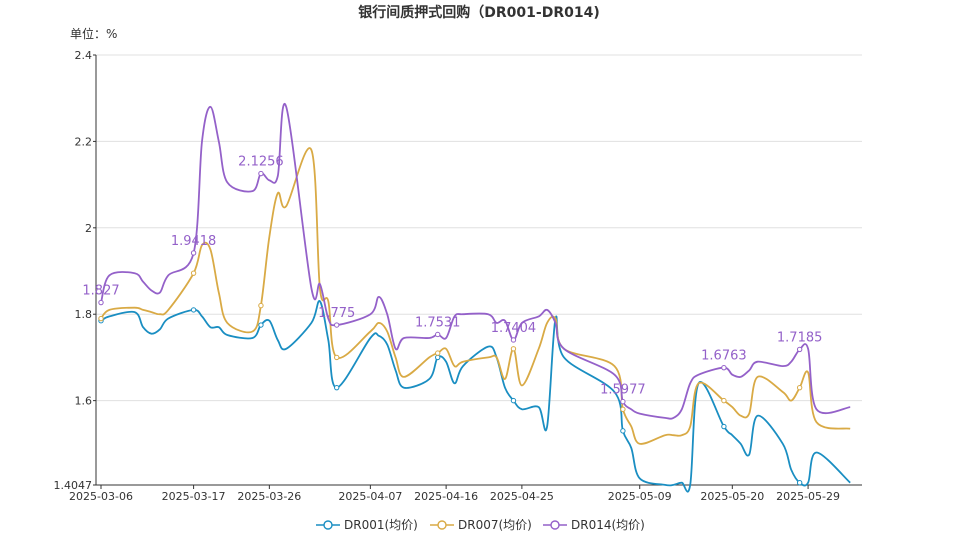 Image resolution: width=959 pixels, height=539 pixels. Describe the element at coordinates (84, 141) in the screenshot. I see `y-tick-label: 2.2` at that location.